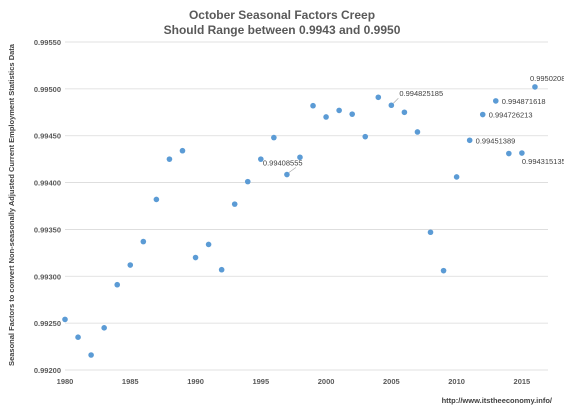 This screenshot has height=410, width=564. Describe the element at coordinates (391, 381) in the screenshot. I see `x-tick-label: 2005` at that location.